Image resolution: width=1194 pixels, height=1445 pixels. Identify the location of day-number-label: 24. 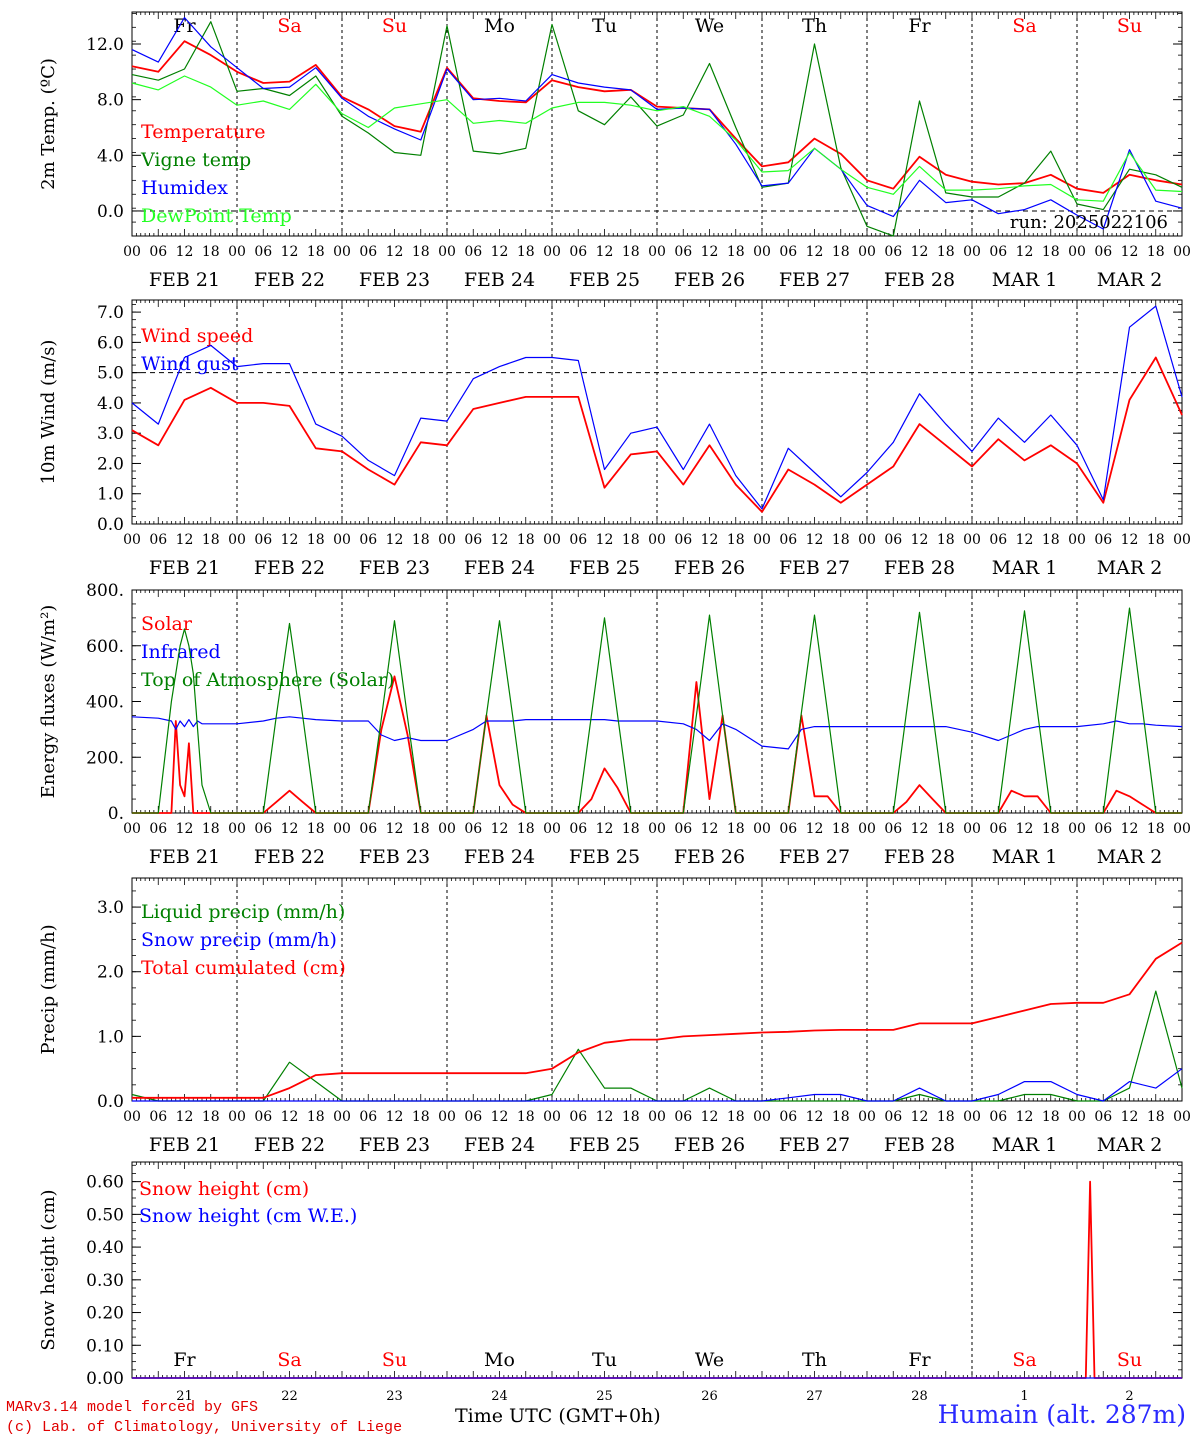
(499, 1396).